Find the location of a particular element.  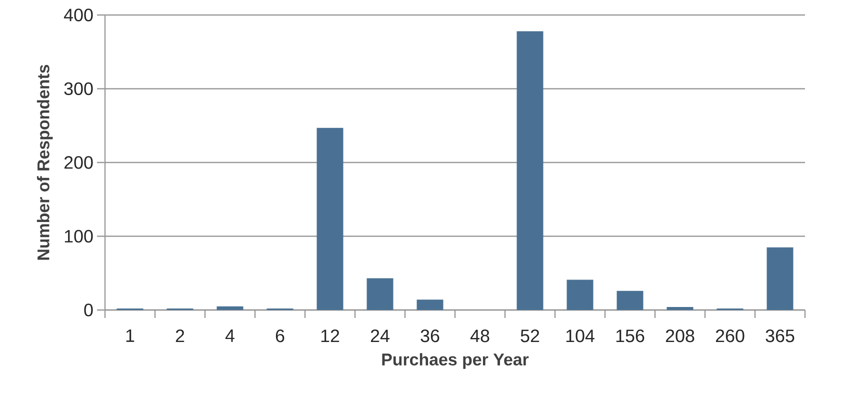

x-tick-label: 48 is located at coordinates (480, 336).